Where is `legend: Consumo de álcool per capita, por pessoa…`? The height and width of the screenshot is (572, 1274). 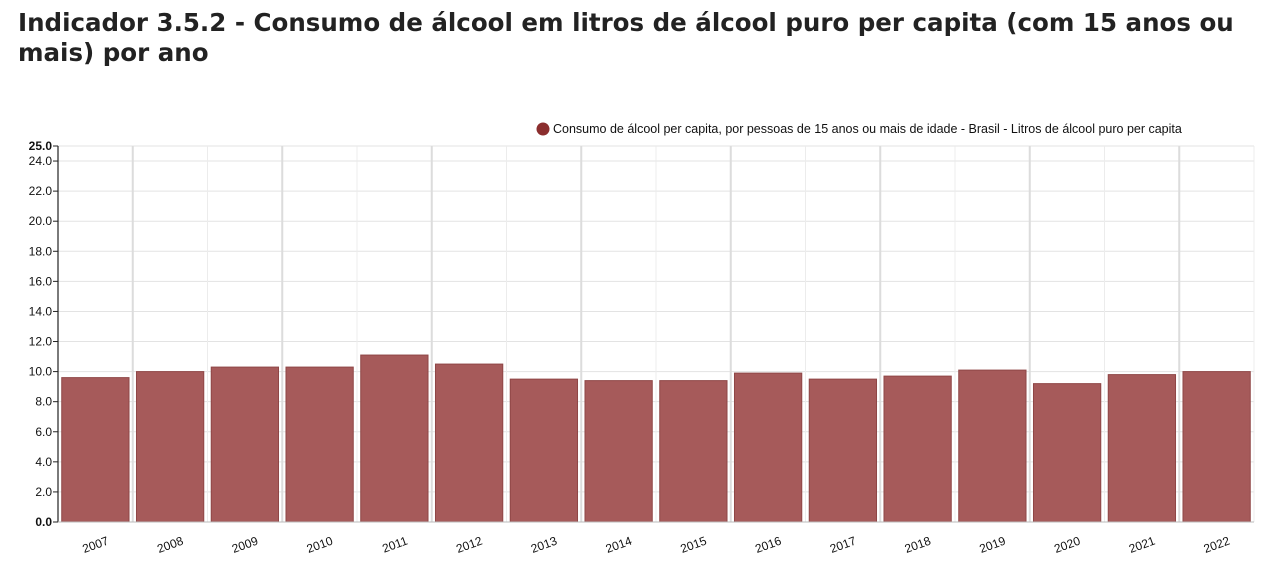 legend: Consumo de álcool per capita, por pessoa… is located at coordinates (859, 129).